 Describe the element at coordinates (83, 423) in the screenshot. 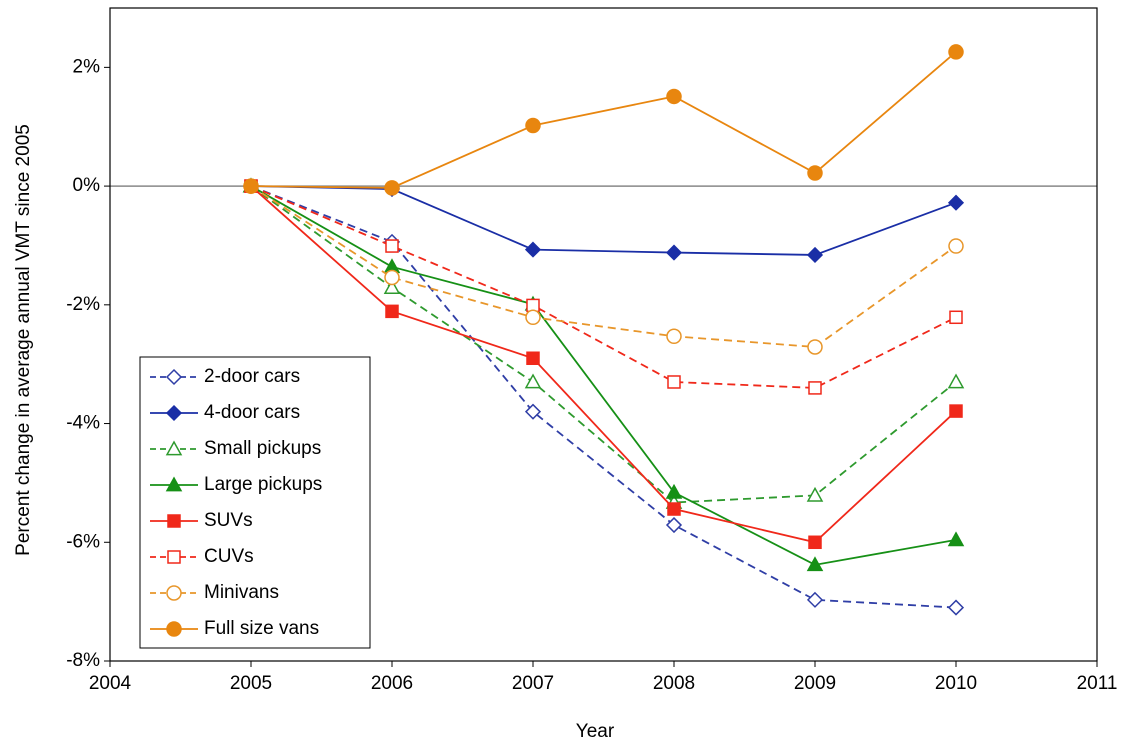

I see `y-tick-label: -4%` at that location.